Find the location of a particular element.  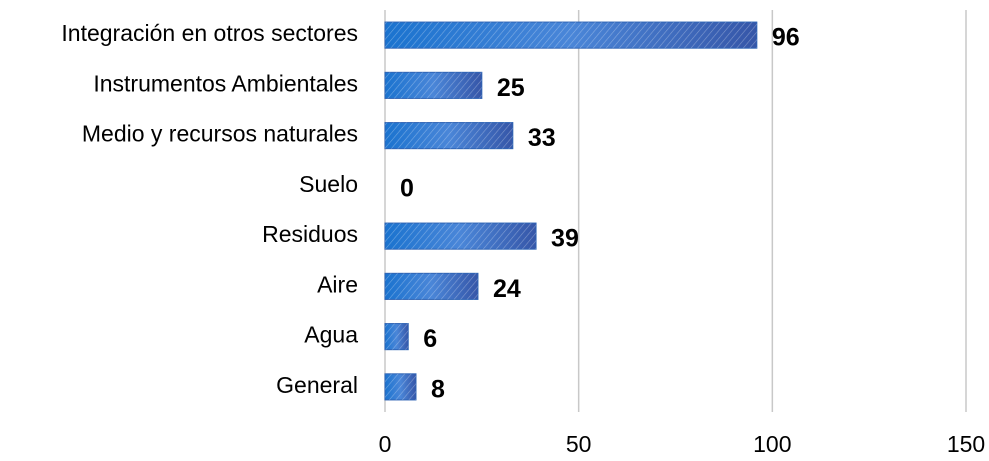

y-tick-label: Medio y recursos naturales is located at coordinates (220, 134).